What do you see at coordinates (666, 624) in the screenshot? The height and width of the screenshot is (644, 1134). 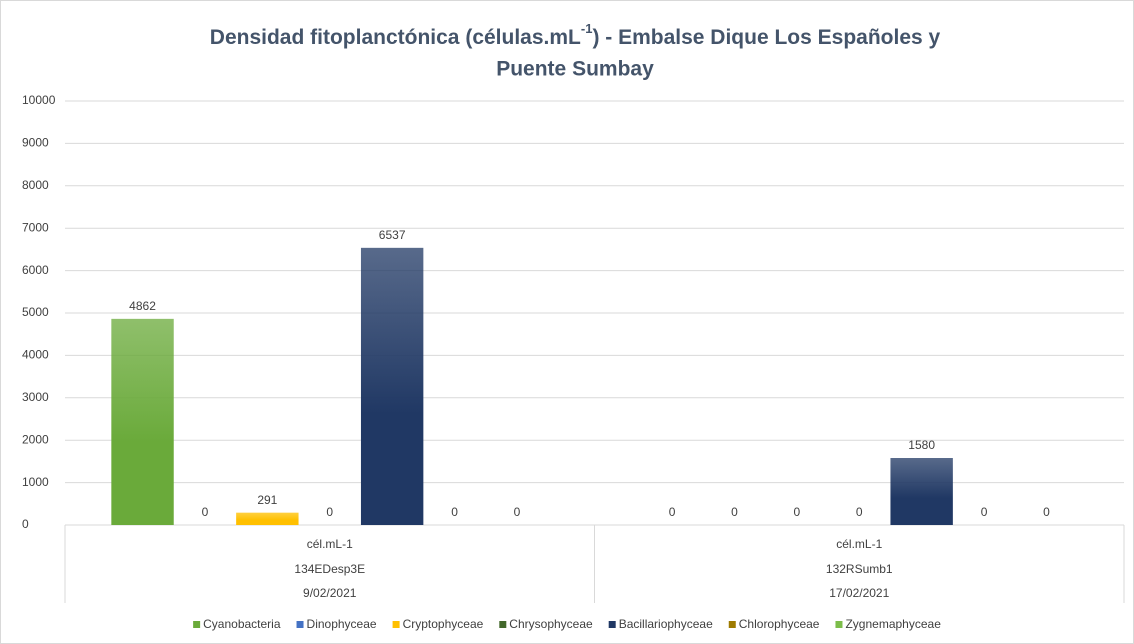 I see `legend-label: Bacillariophyceae` at bounding box center [666, 624].